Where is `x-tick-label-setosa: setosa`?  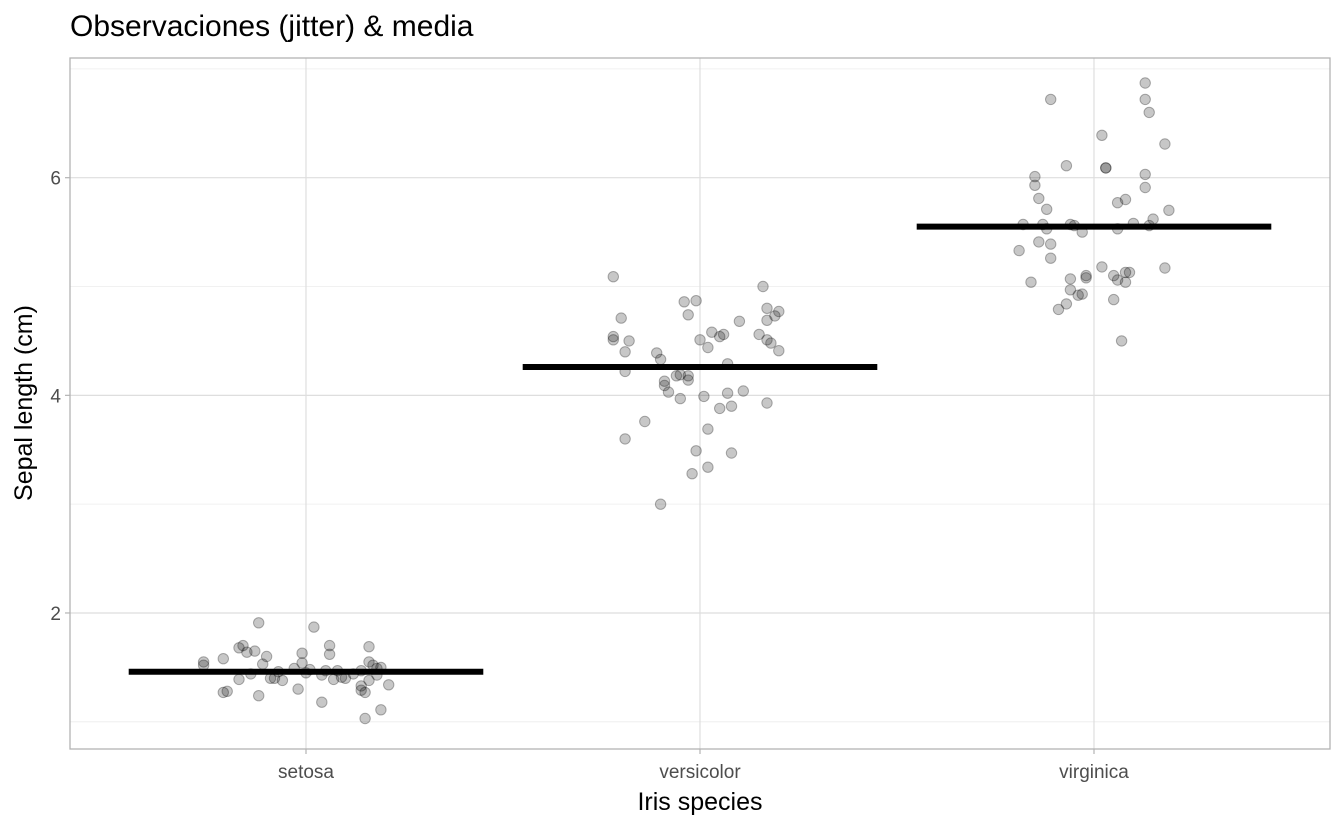
x-tick-label-setosa: setosa is located at coordinates (306, 772).